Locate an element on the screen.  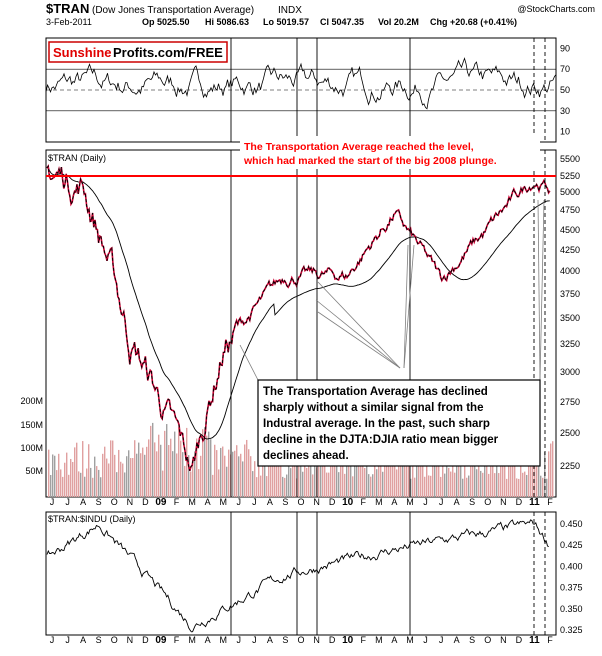
top-annotation-box is located at coordinates (390, 152).